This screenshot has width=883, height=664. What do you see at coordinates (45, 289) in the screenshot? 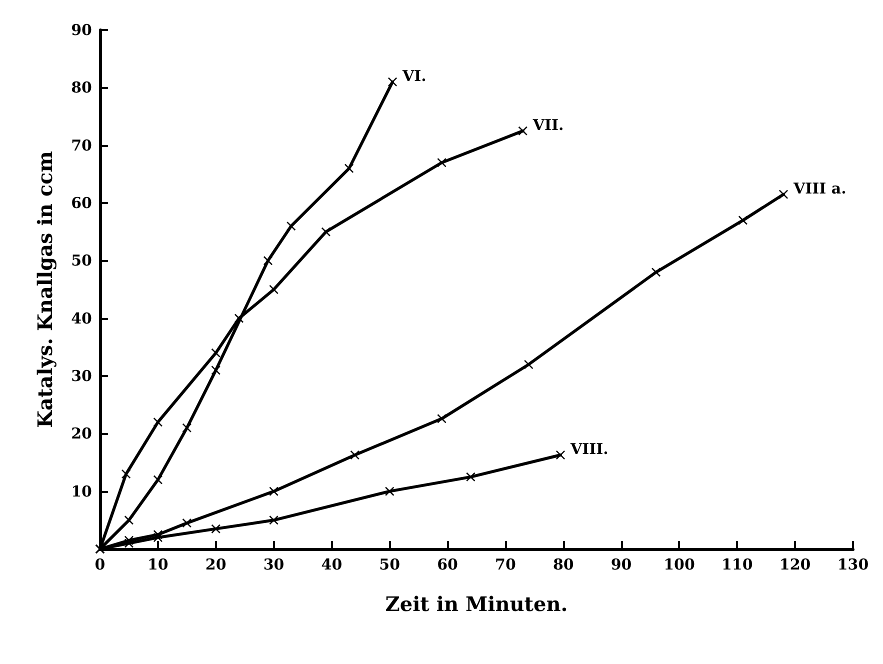
I see `y-axis-title: Katalys. Knallgas in ccm` at bounding box center [45, 289].